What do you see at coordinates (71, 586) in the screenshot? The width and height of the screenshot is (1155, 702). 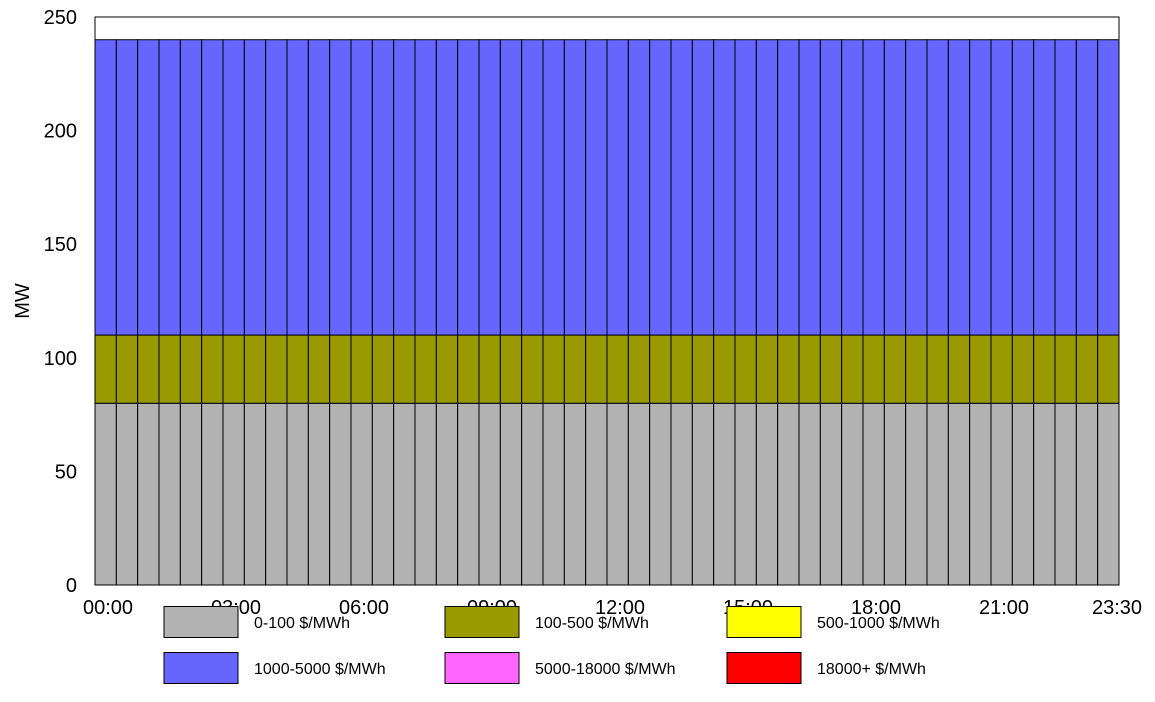 I see `y-tick-label: 0` at bounding box center [71, 586].